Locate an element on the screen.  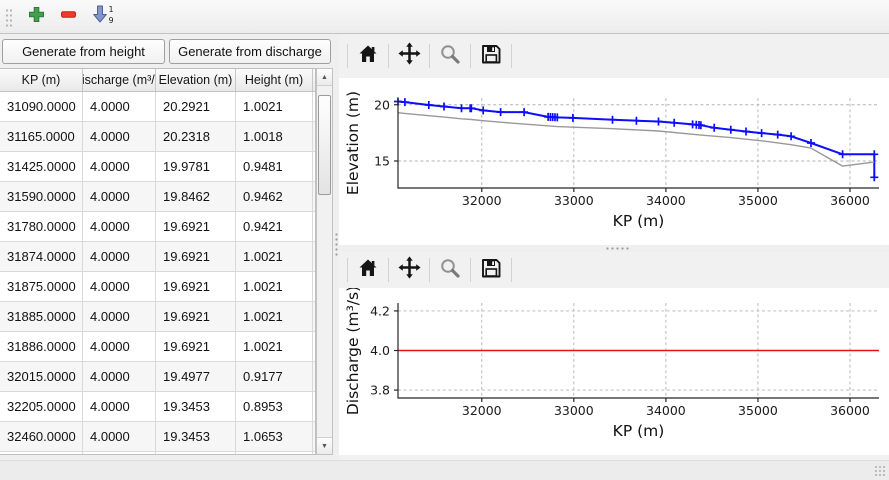
cell-elevation: 19.8462 is located at coordinates (196, 196).